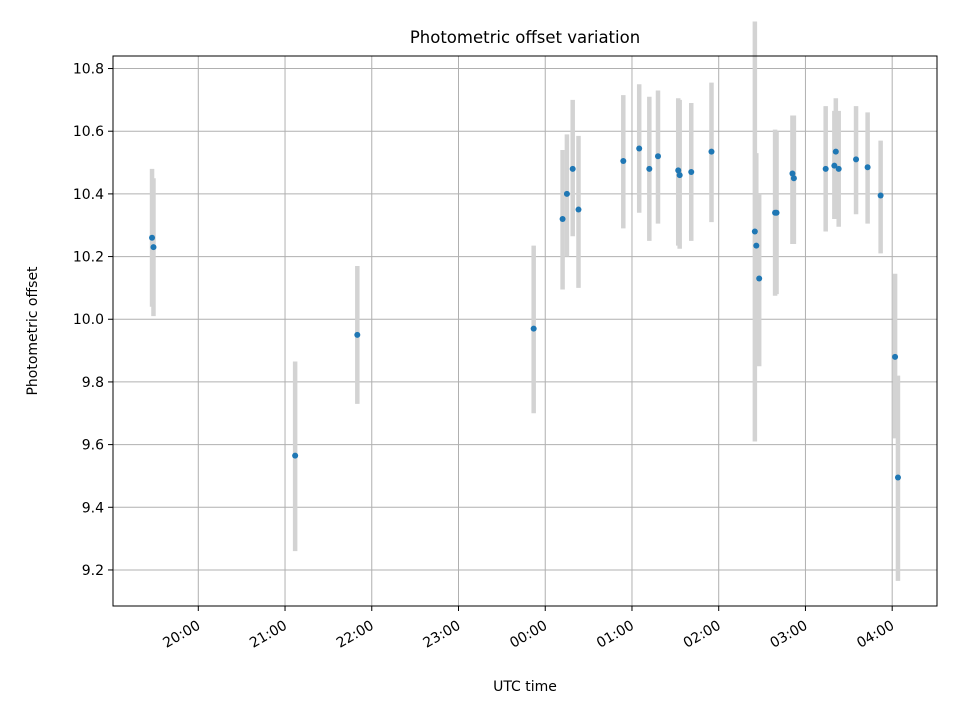 This screenshot has height=724, width=960. I want to click on y-tick-label: 9.2, so click(93, 571).